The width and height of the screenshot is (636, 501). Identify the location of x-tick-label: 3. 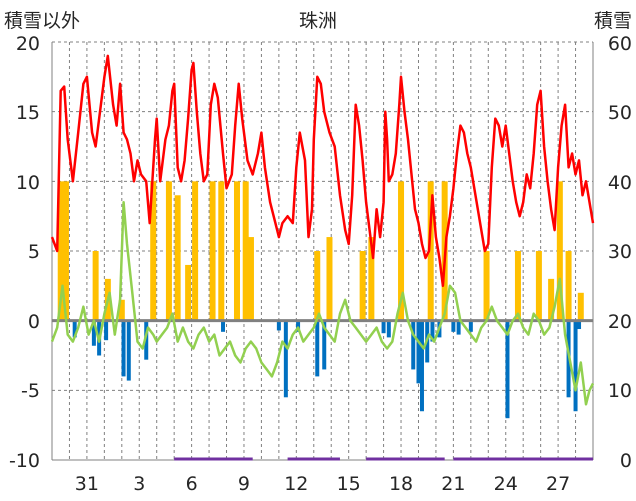
(139, 484).